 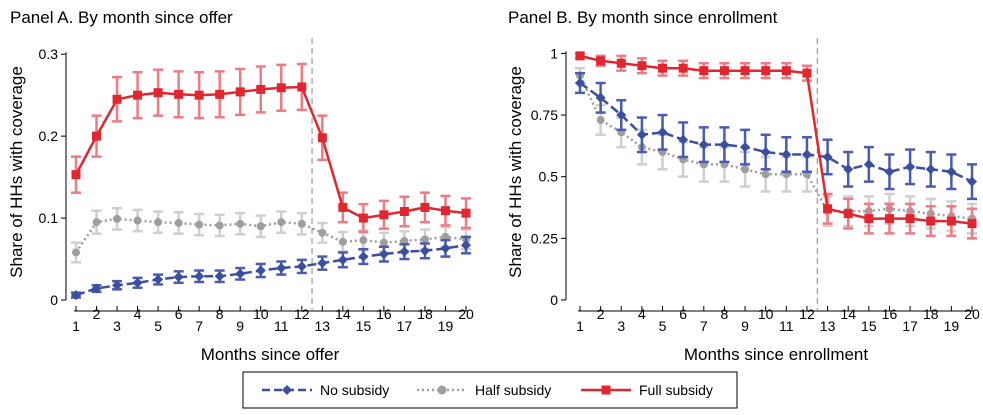 I want to click on panel-a-xtick-label: 17, so click(x=405, y=326).